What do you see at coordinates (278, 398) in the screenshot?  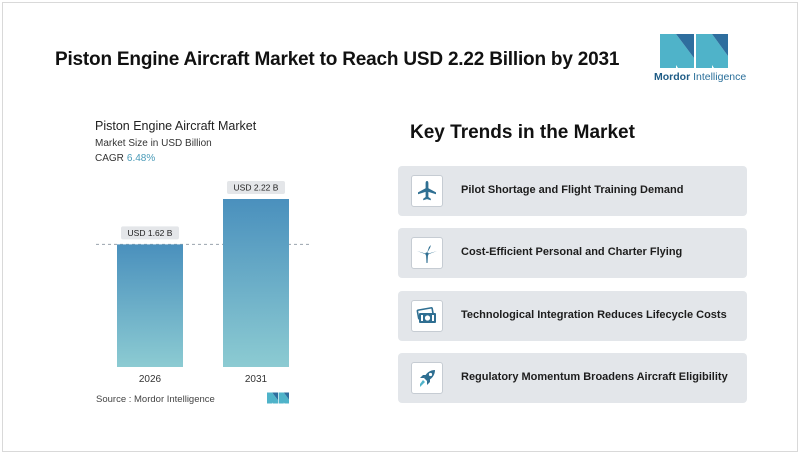 I see `source-logo-icon` at bounding box center [278, 398].